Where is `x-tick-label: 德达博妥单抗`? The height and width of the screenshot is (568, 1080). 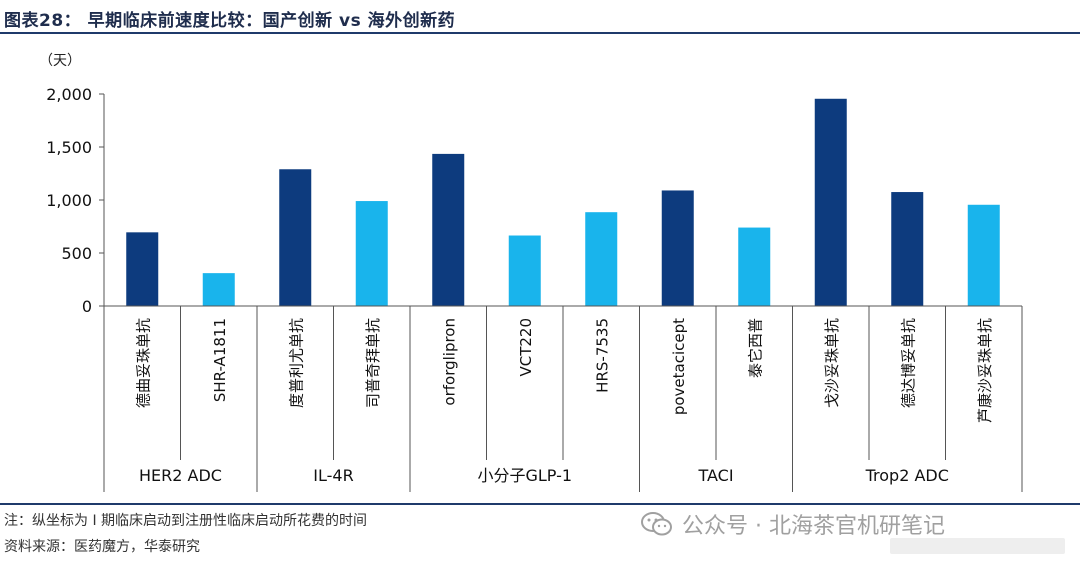 x-tick-label: 德达博妥单抗 is located at coordinates (908, 363).